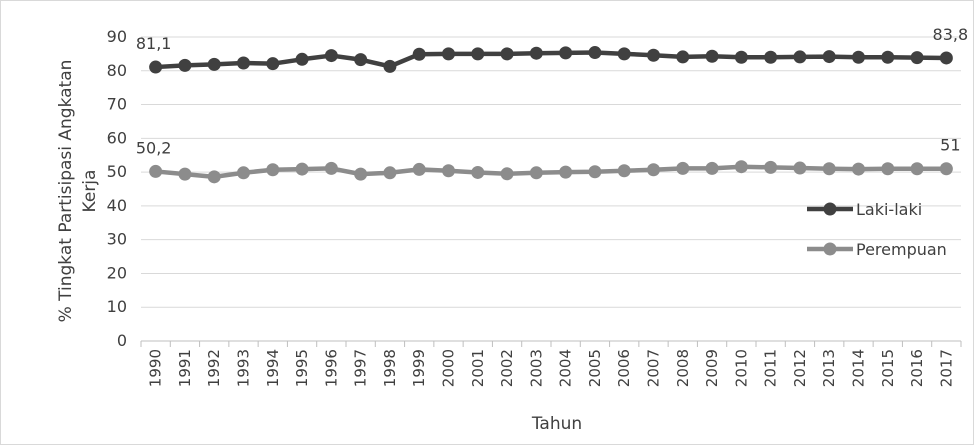 The width and height of the screenshot is (974, 445). I want to click on y-tick-label: 10, so click(117, 306).